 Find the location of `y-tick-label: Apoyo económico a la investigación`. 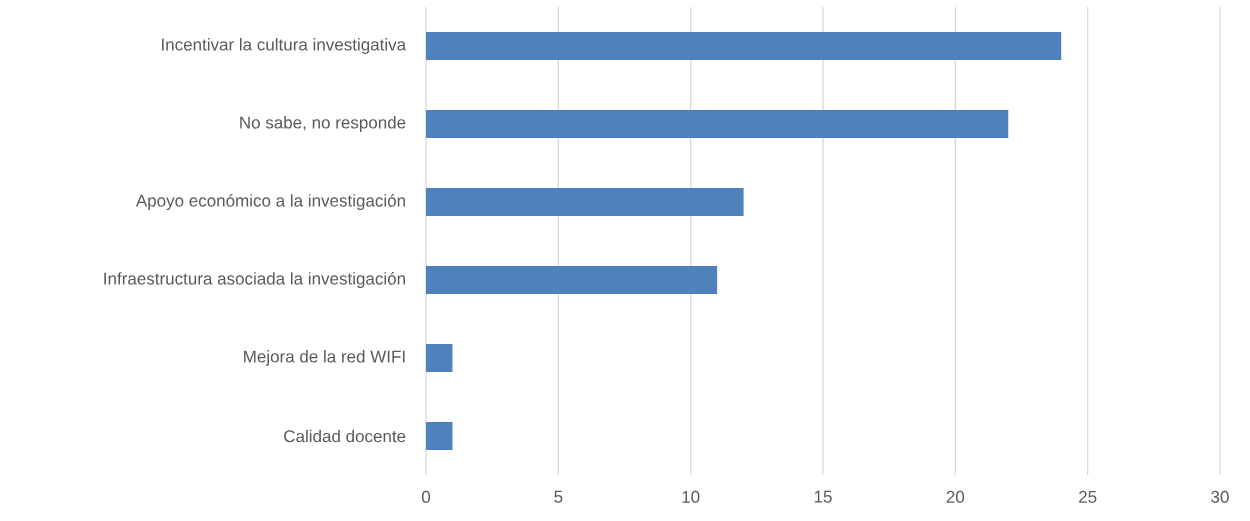

y-tick-label: Apoyo económico a la investigación is located at coordinates (270, 202).